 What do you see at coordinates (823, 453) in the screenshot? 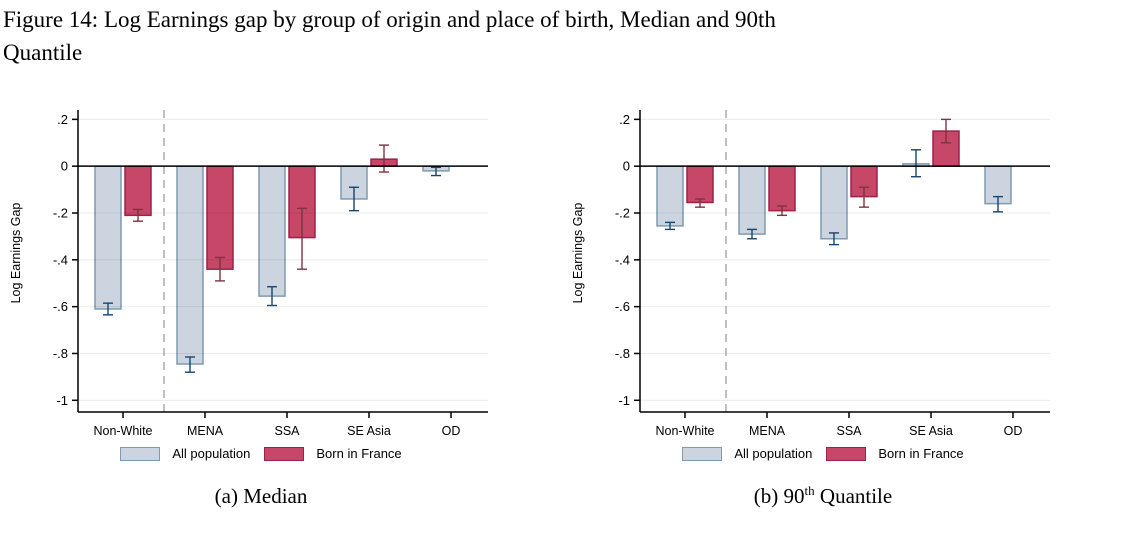
I see `quantile-legend: All population Born in France` at bounding box center [823, 453].